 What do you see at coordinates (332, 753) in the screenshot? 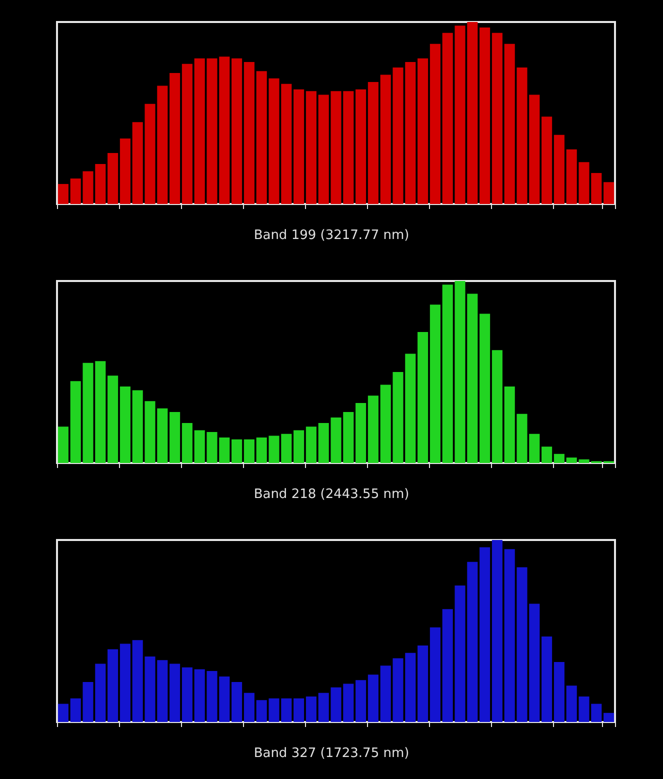
I see `text: Band 327 (1723.75 nm)` at bounding box center [332, 753].